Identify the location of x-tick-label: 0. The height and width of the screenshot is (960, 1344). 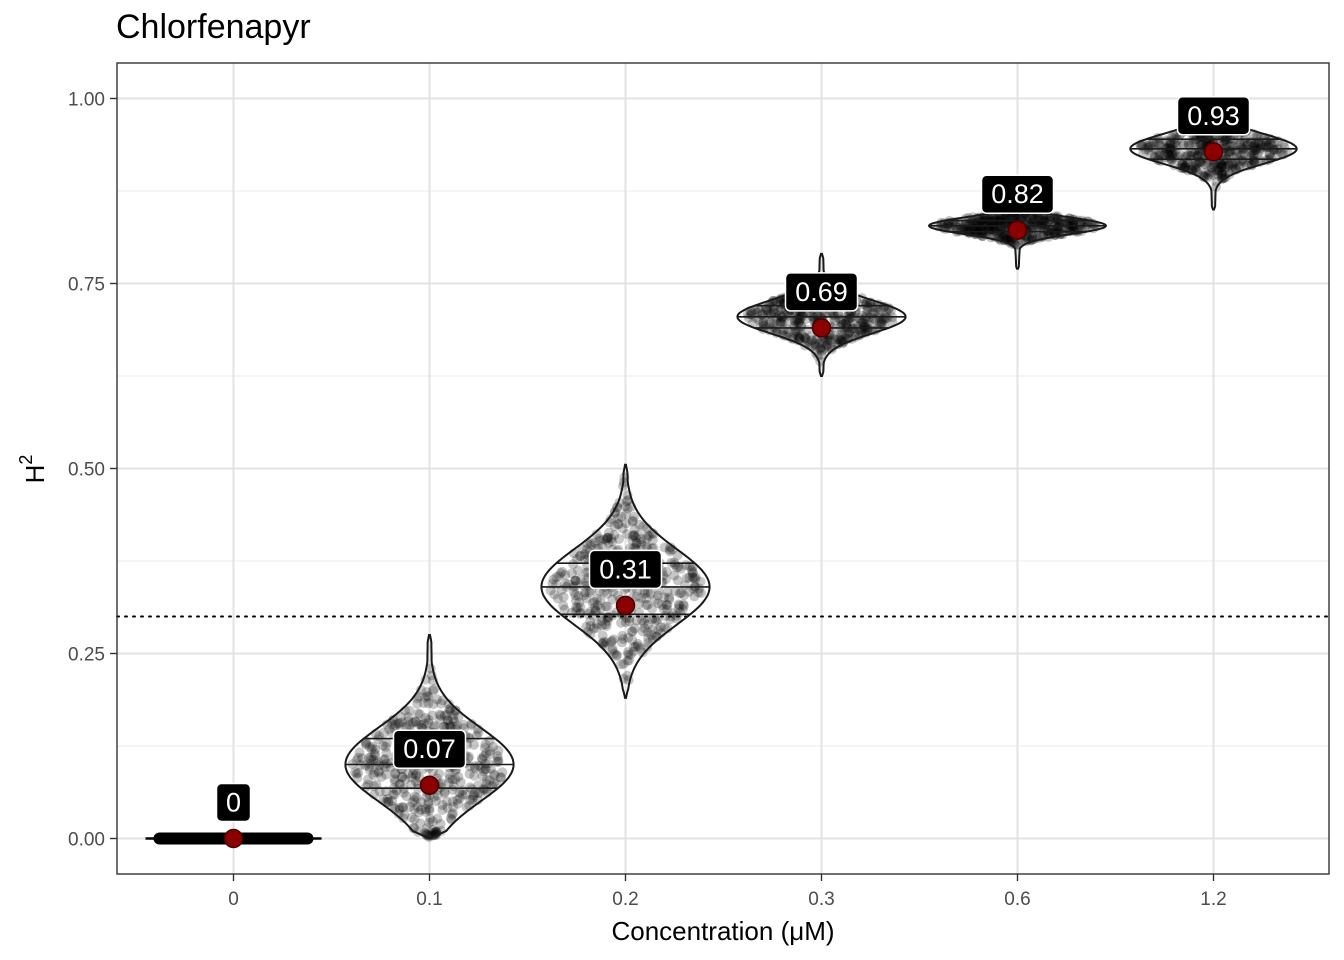
(233, 899).